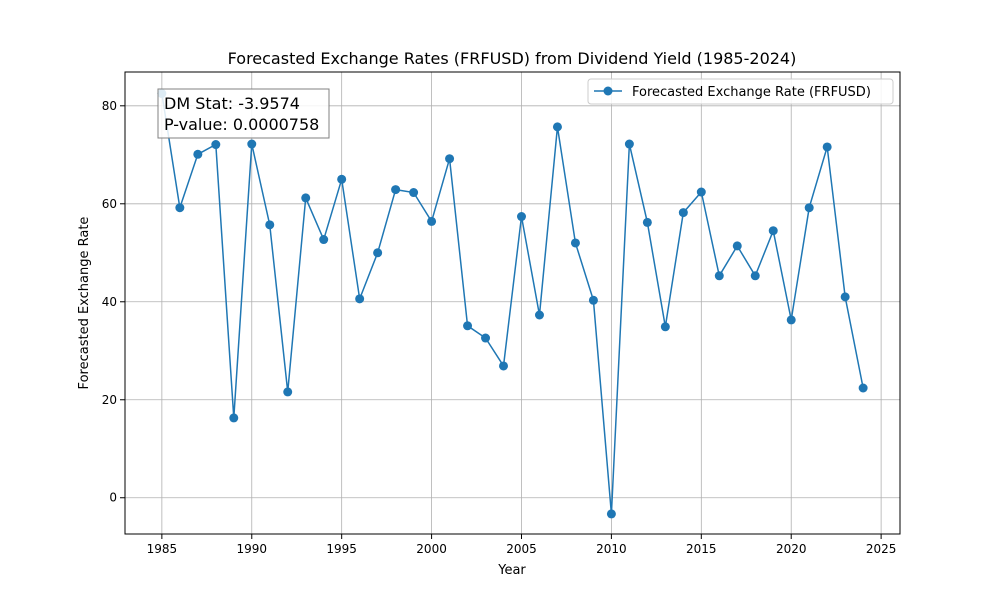 The height and width of the screenshot is (604, 1000). What do you see at coordinates (109, 204) in the screenshot?
I see `y-tick-label: 60` at bounding box center [109, 204].